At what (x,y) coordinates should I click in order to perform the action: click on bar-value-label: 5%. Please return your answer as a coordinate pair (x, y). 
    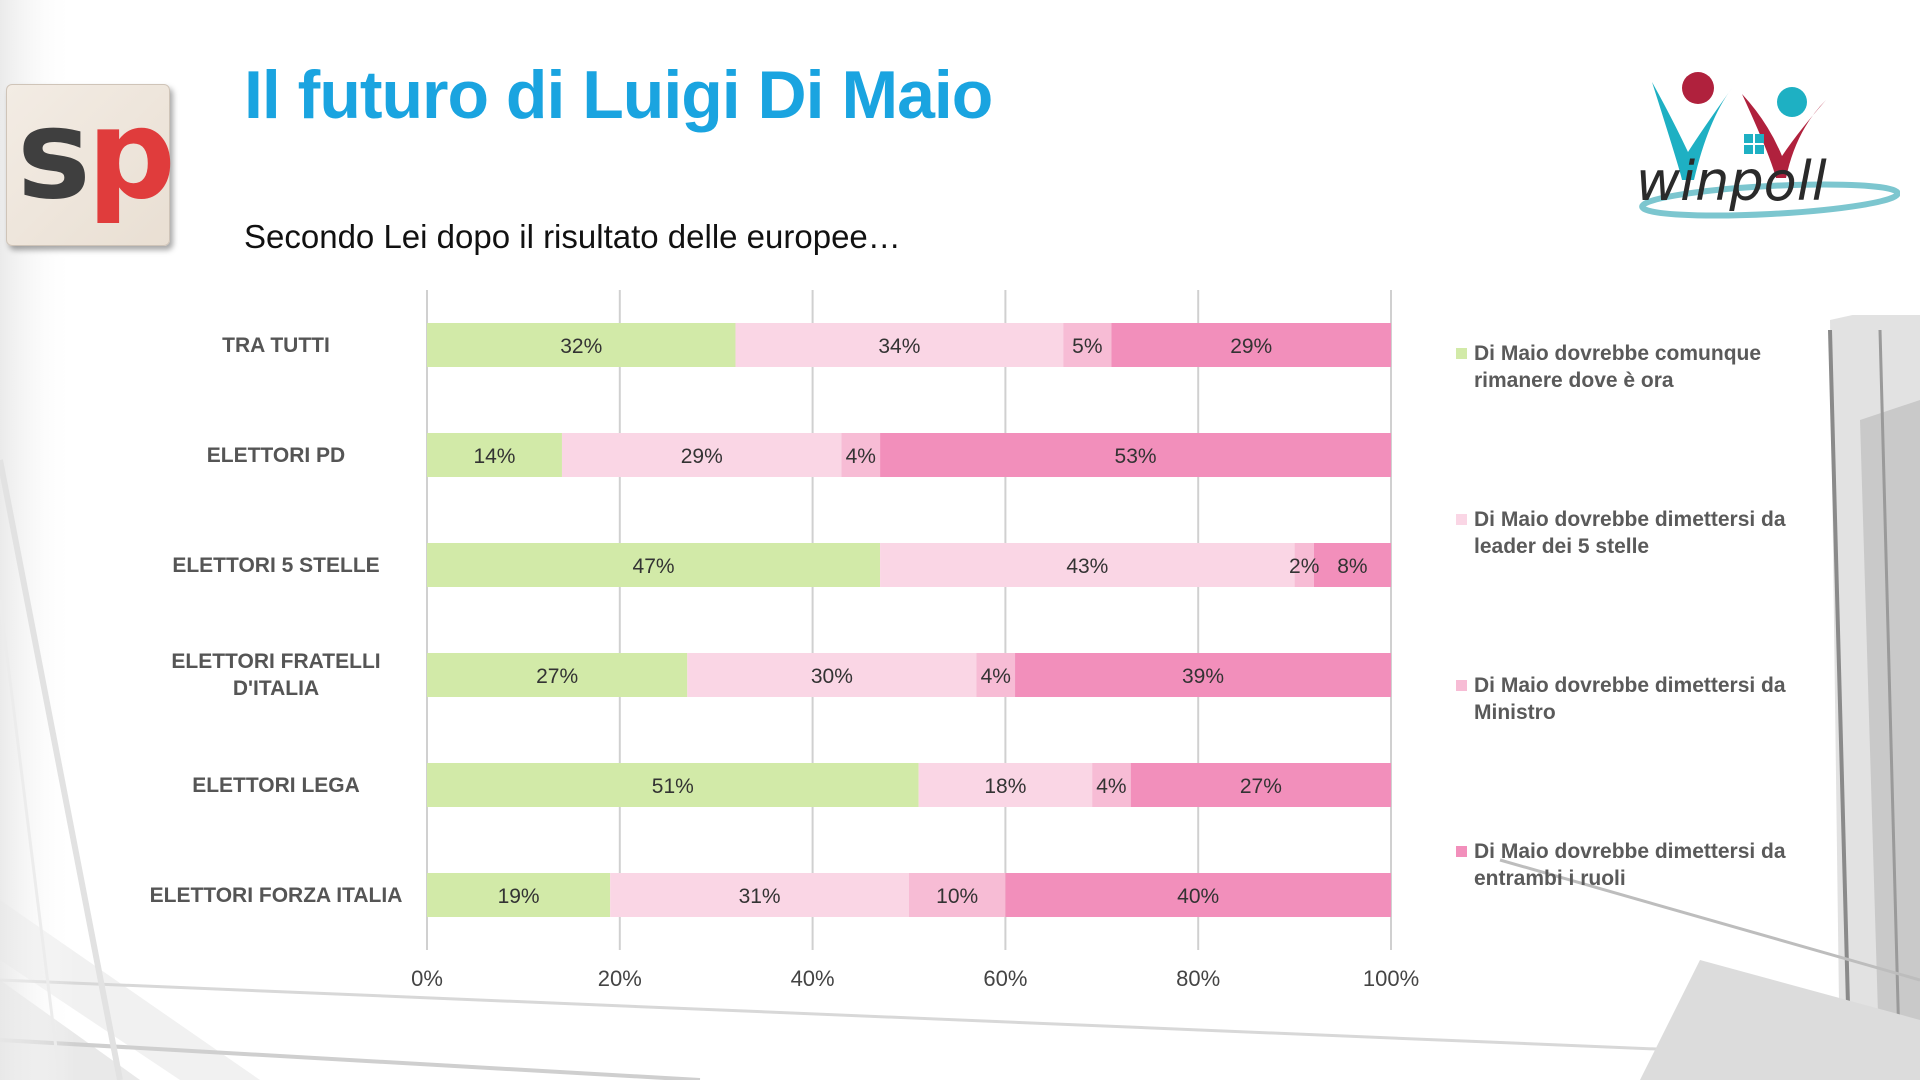
    Looking at the image, I should click on (1087, 346).